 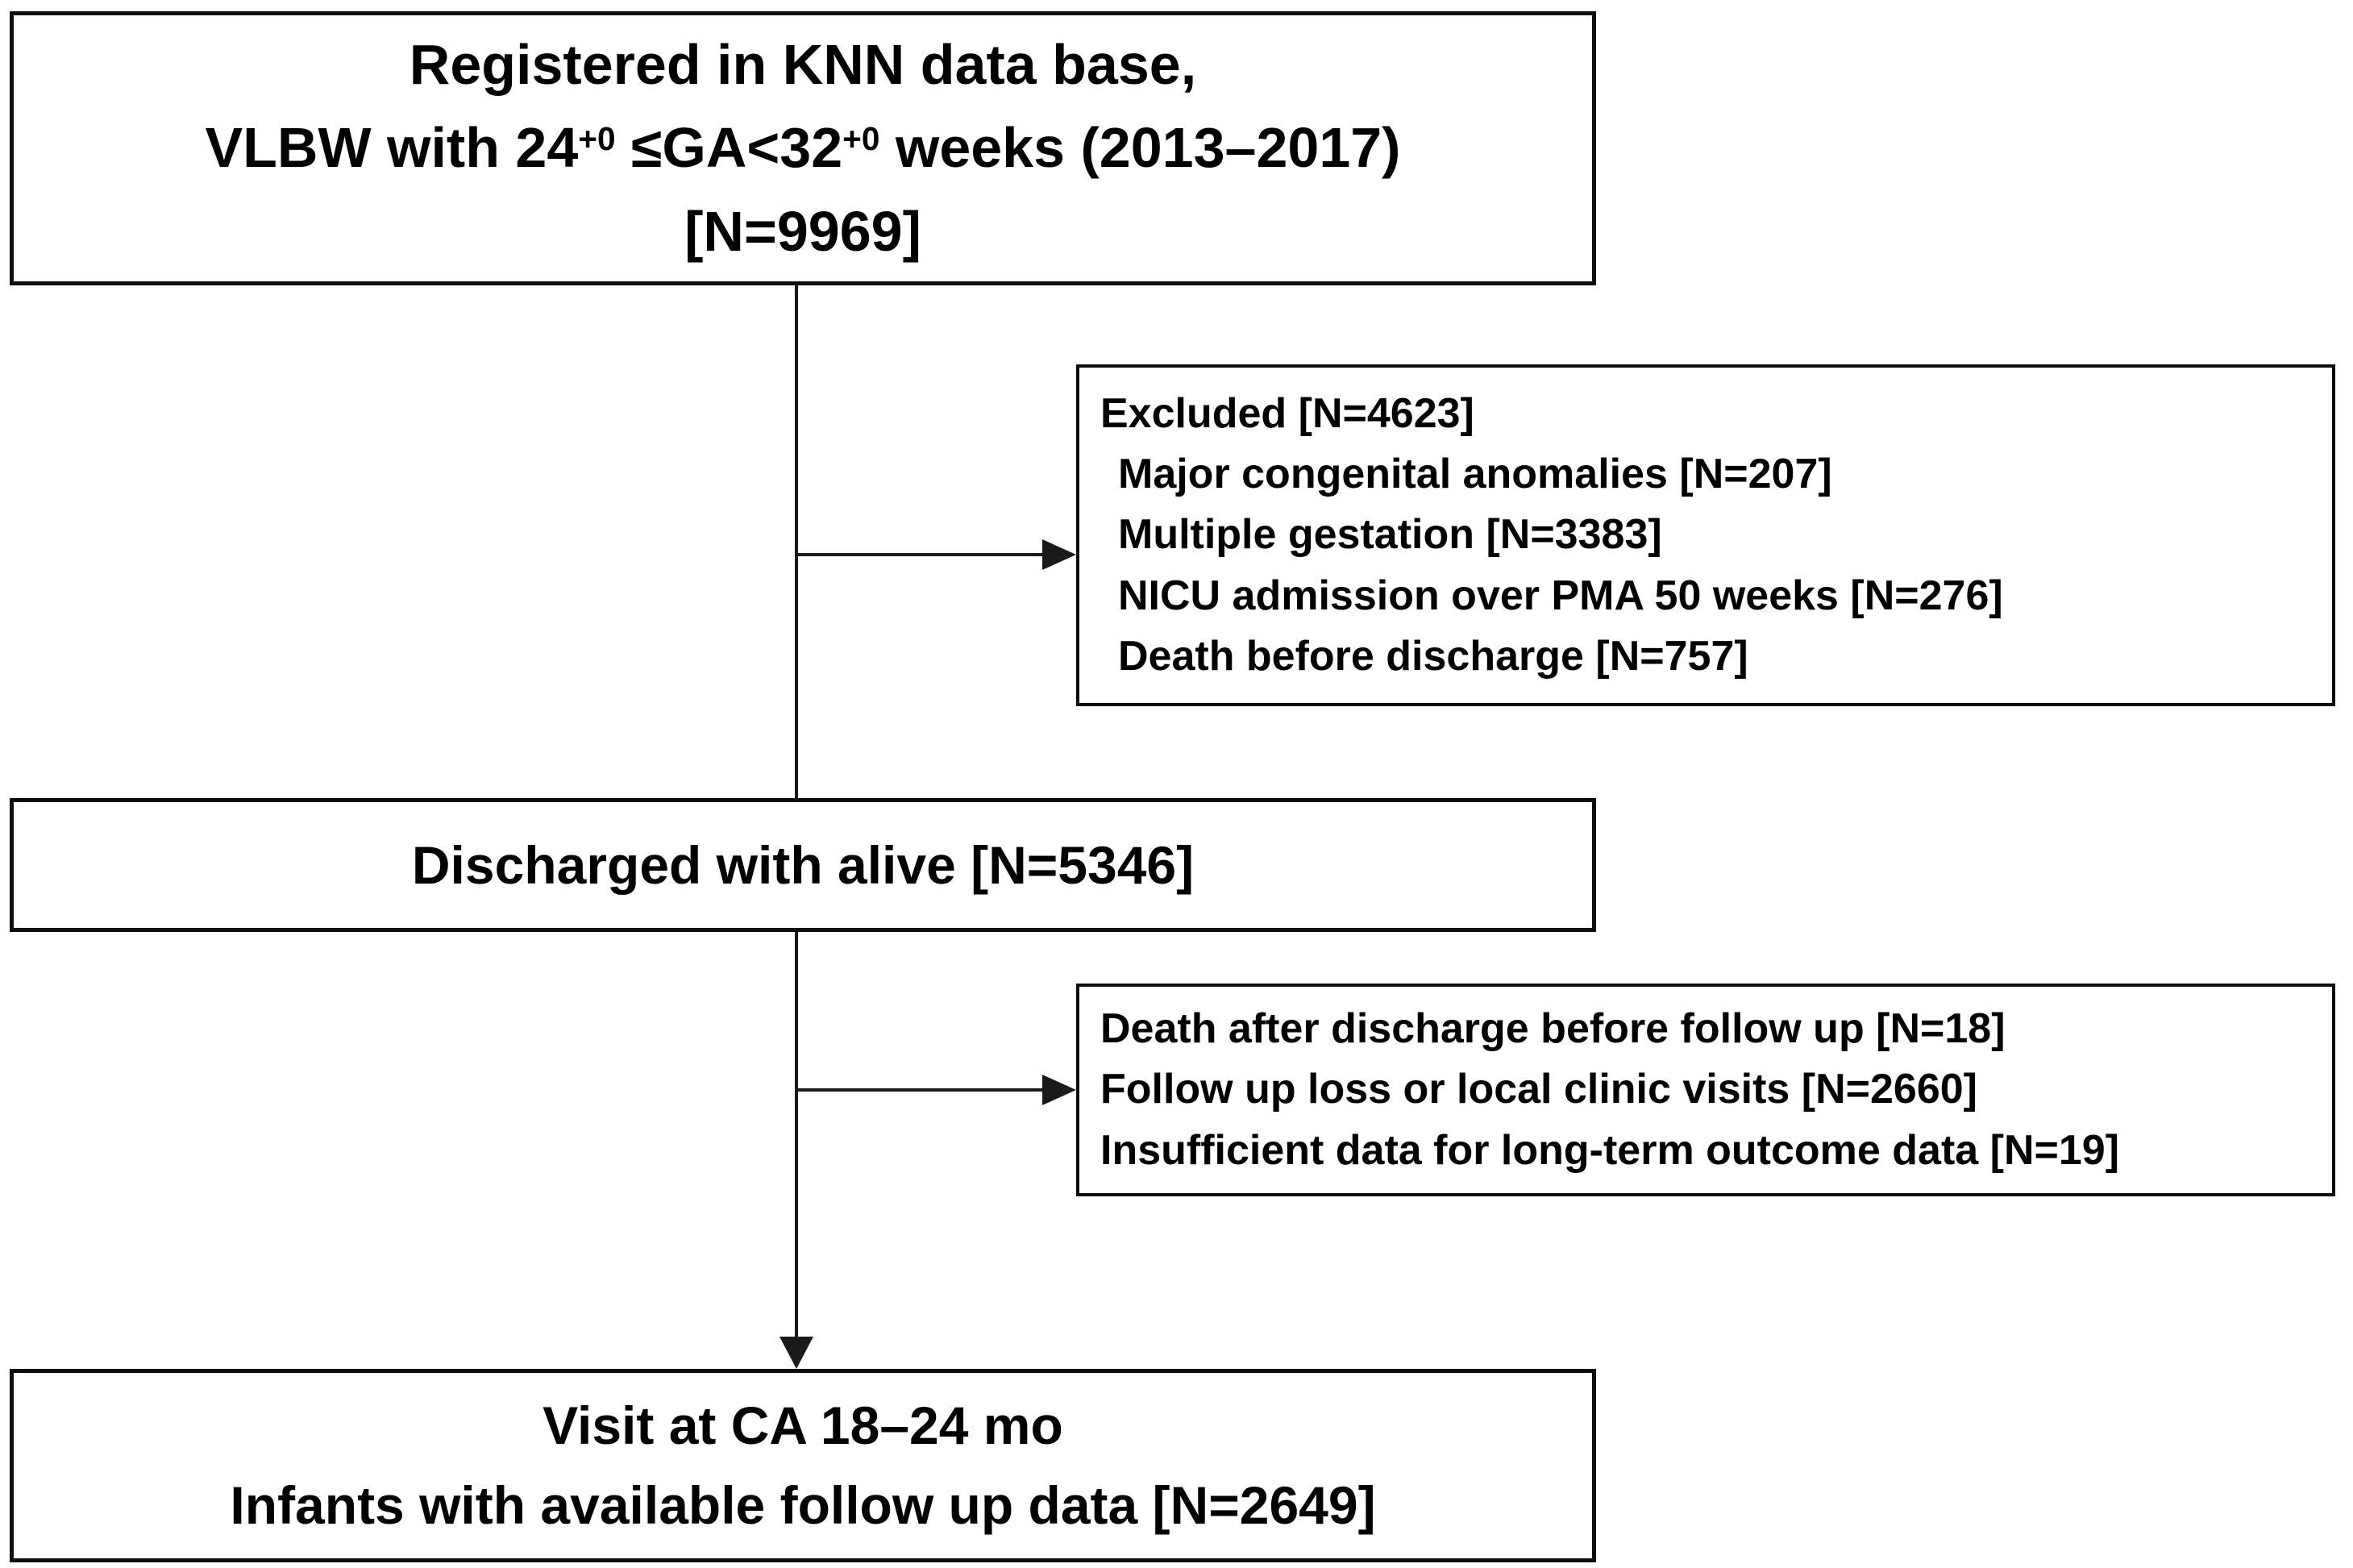 What do you see at coordinates (1287, 413) in the screenshot?
I see `excluded-header: Excluded [N=4623]` at bounding box center [1287, 413].